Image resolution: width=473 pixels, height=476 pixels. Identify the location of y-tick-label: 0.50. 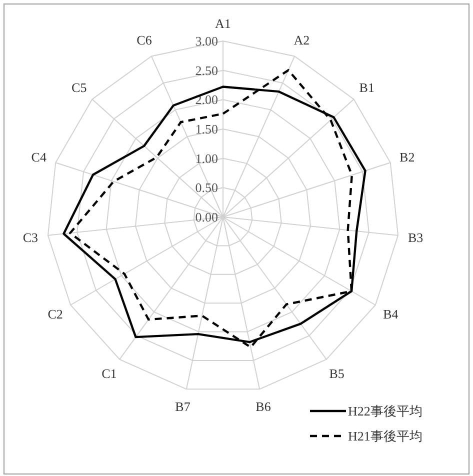
(206, 188).